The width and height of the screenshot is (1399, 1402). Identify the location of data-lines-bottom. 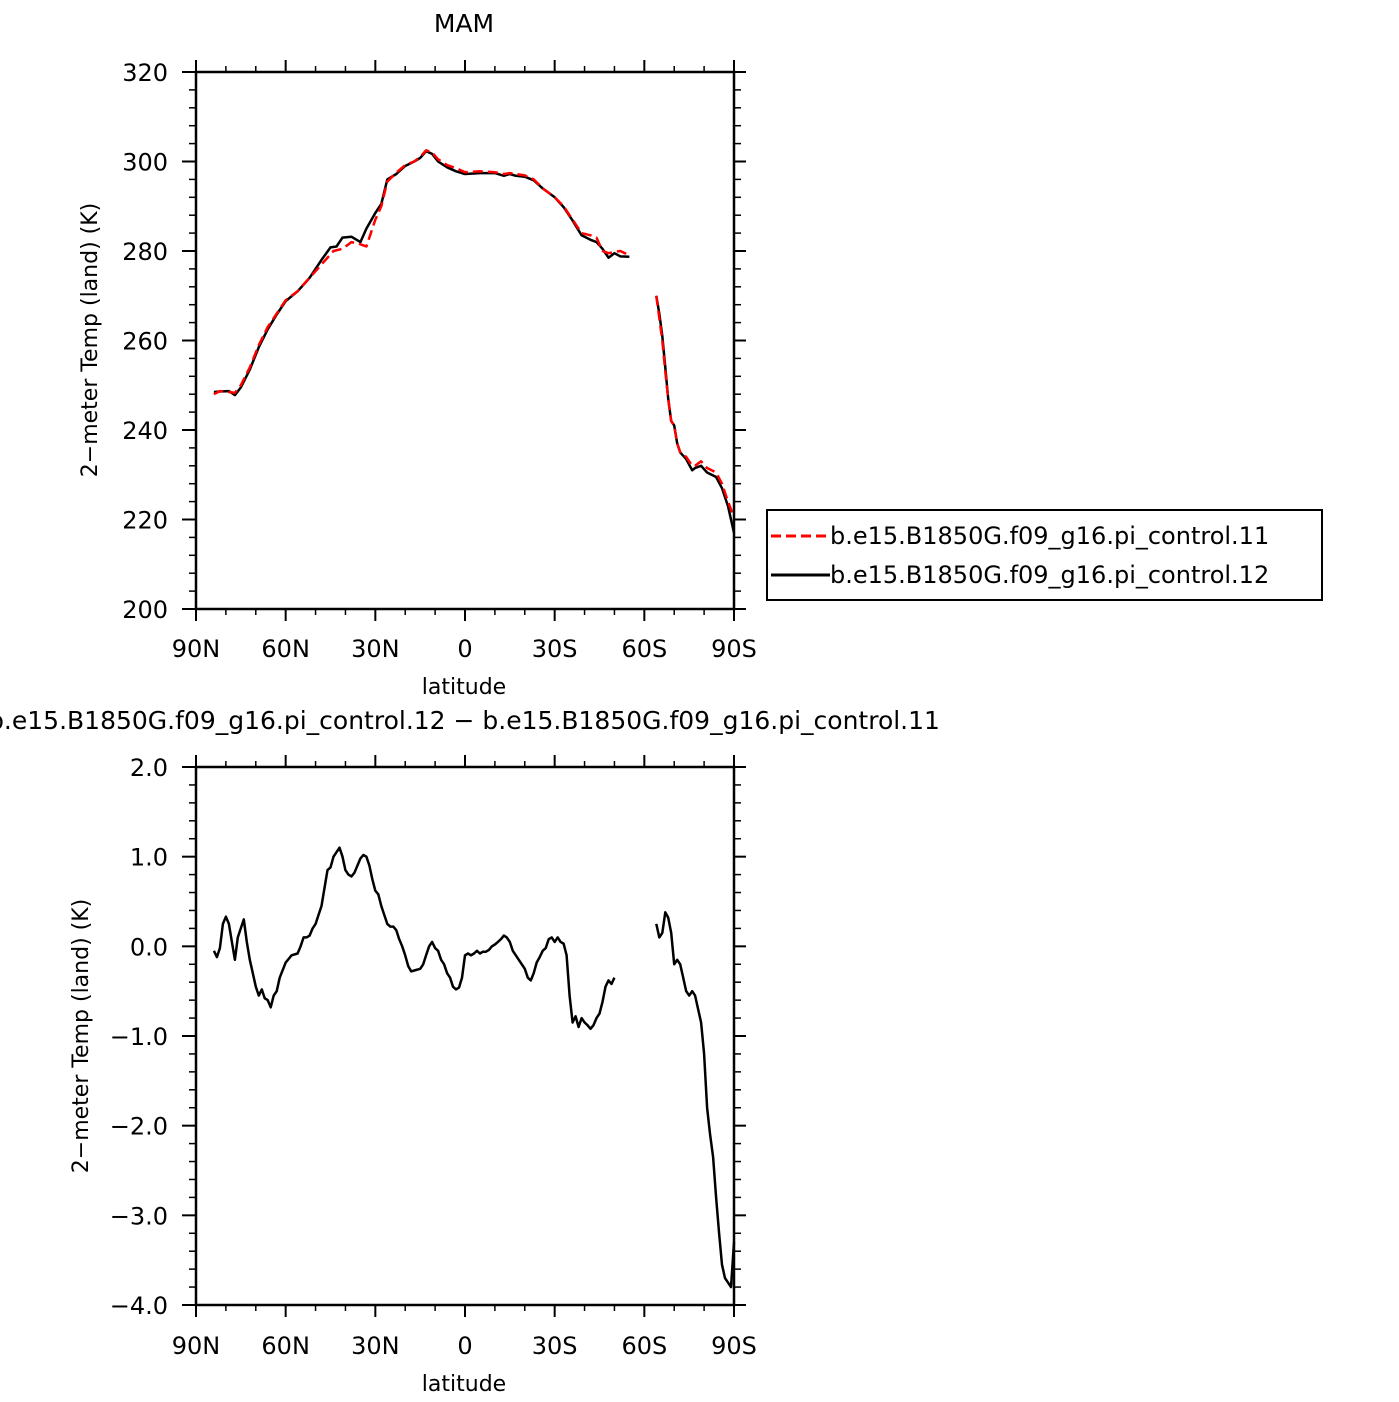
(474, 1067).